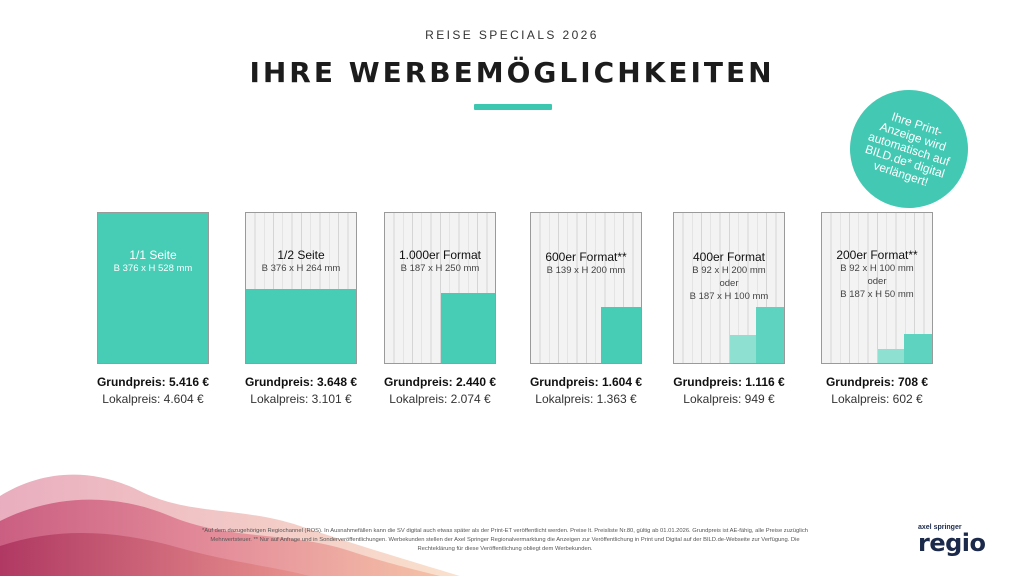 The height and width of the screenshot is (576, 1024). What do you see at coordinates (729, 296) in the screenshot?
I see `format-dims-alt: B 187 x H 100 mm` at bounding box center [729, 296].